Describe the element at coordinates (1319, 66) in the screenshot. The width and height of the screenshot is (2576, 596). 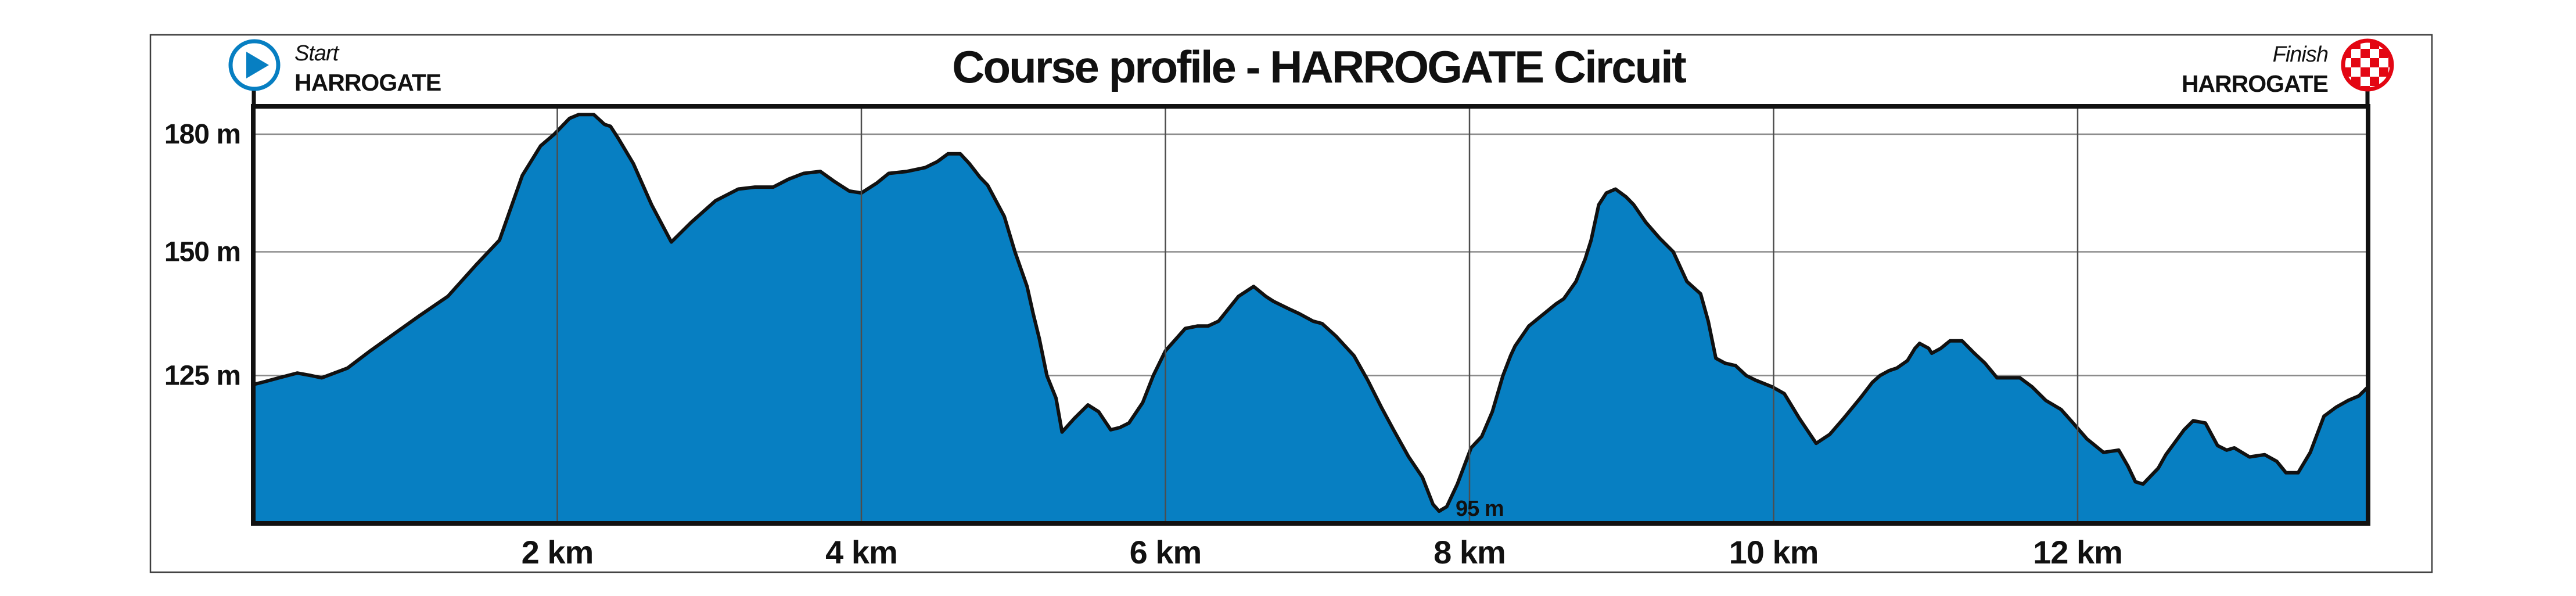
I see `chart-title: Course profile - HARROGATE Circuit` at that location.